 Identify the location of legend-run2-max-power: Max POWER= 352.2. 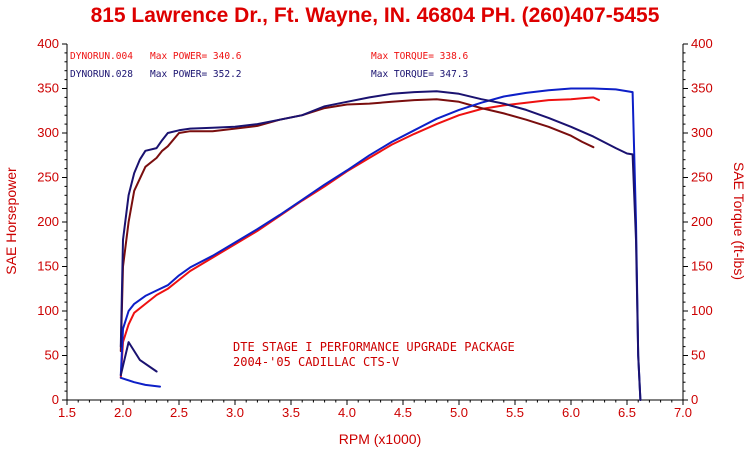
(196, 74).